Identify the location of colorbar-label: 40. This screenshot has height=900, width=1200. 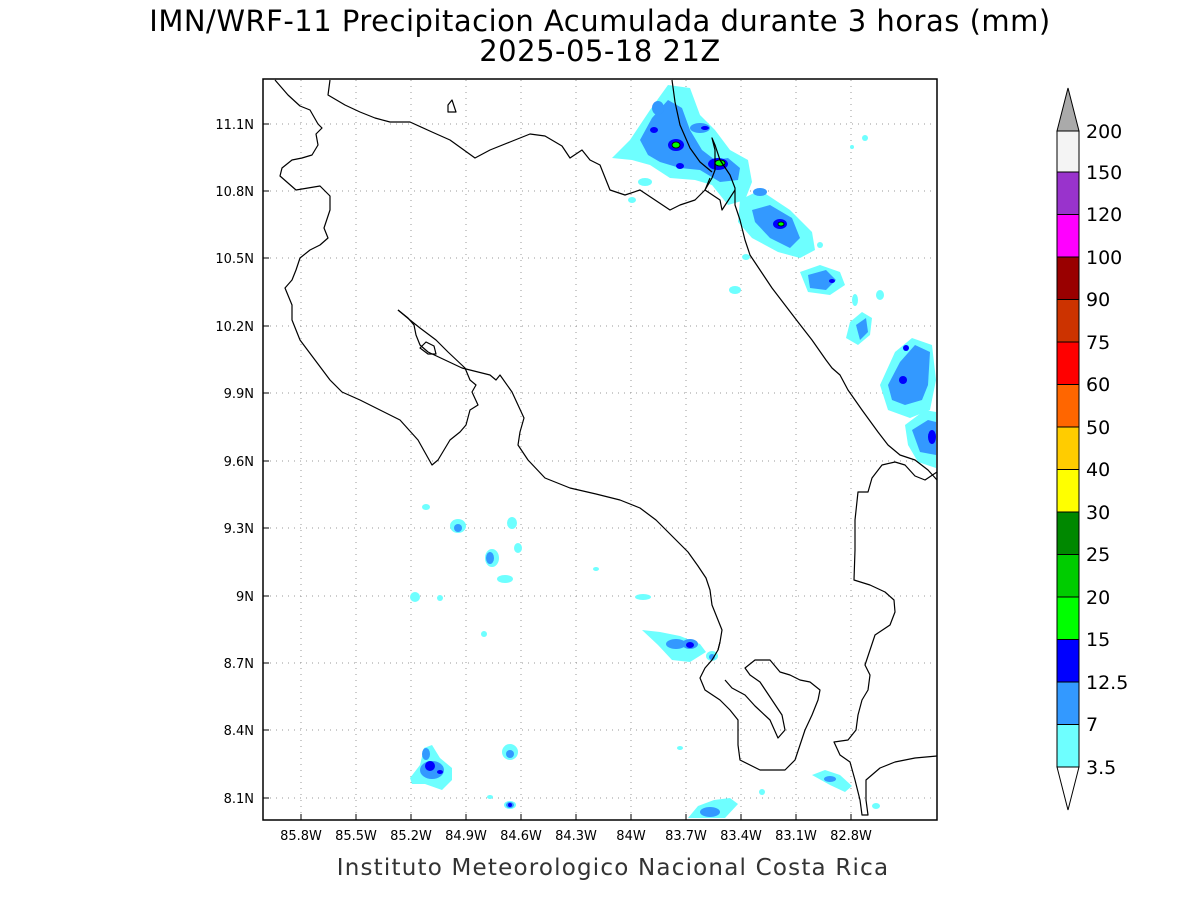
(1098, 470).